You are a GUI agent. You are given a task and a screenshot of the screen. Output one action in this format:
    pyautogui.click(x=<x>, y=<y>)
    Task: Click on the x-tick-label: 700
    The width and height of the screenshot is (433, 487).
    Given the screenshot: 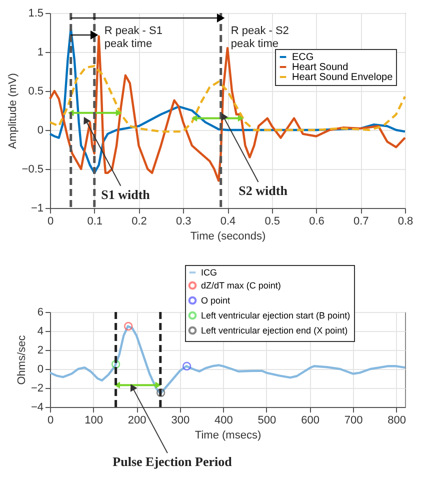 What is the action you would take?
    pyautogui.click(x=353, y=420)
    